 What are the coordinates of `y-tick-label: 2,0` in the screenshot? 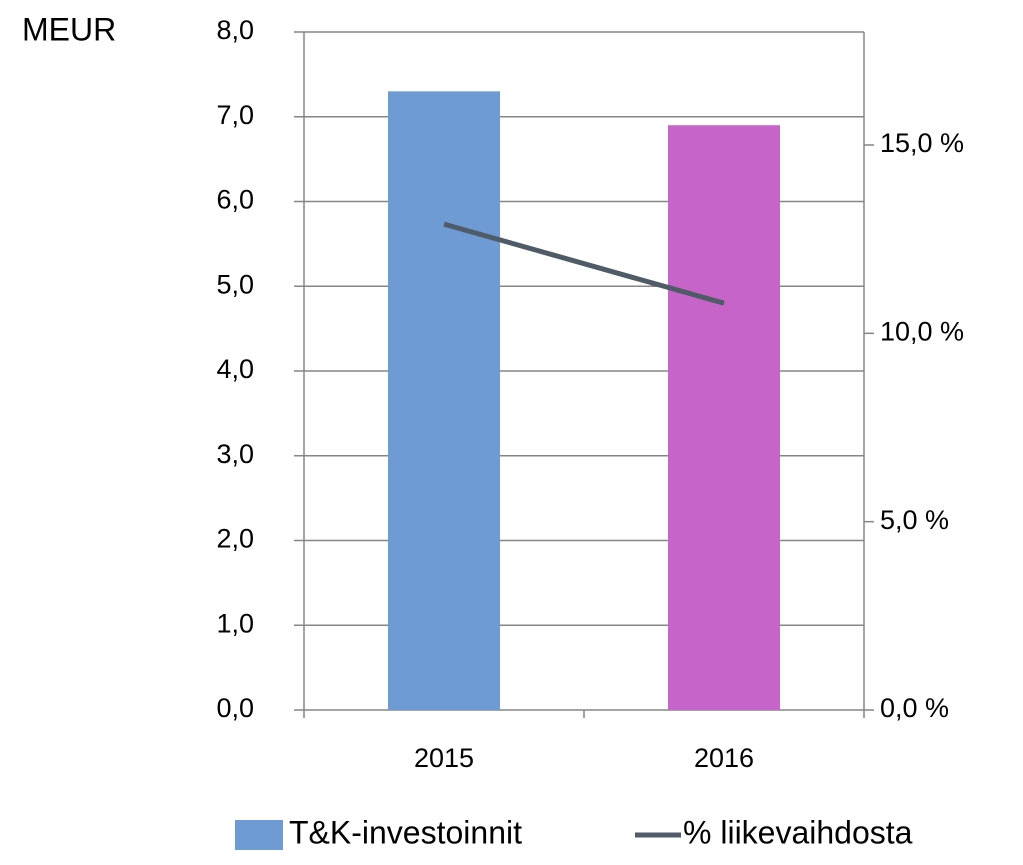 It's located at (235, 539).